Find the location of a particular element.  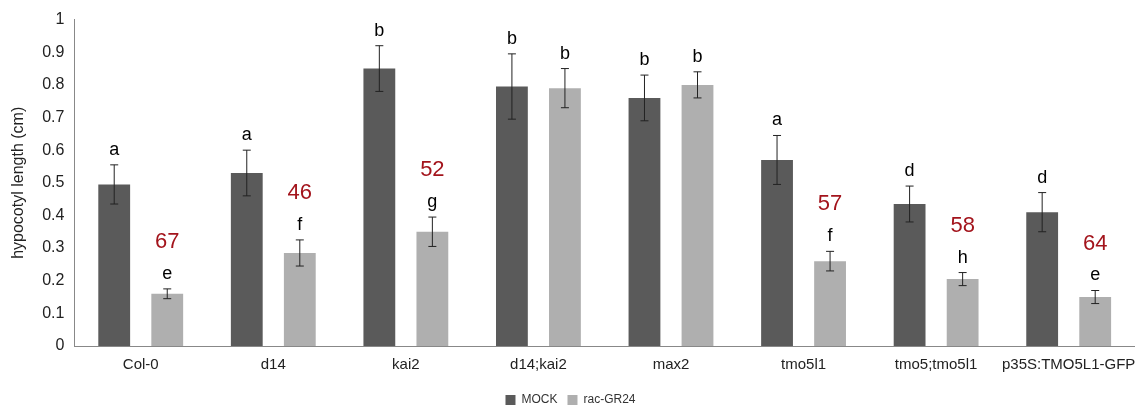

y-tick-label: 0.3 is located at coordinates (53, 247).